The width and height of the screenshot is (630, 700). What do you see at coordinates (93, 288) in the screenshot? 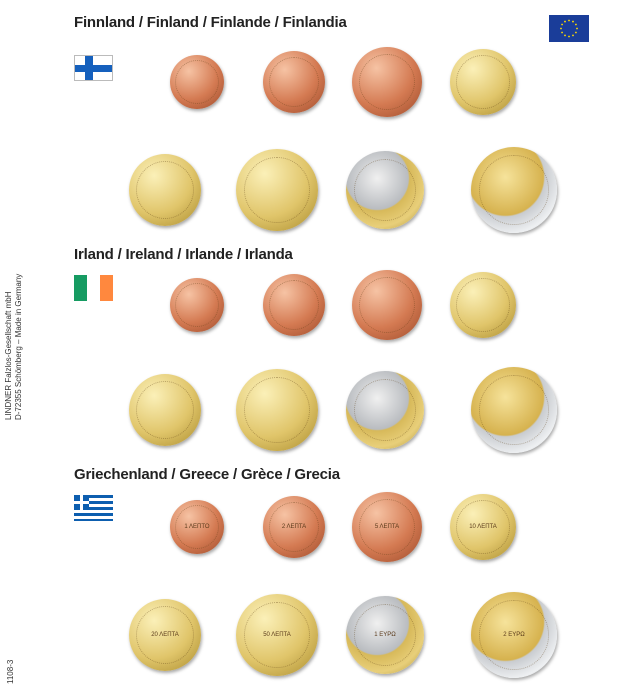
I see `flag-ireland` at bounding box center [93, 288].